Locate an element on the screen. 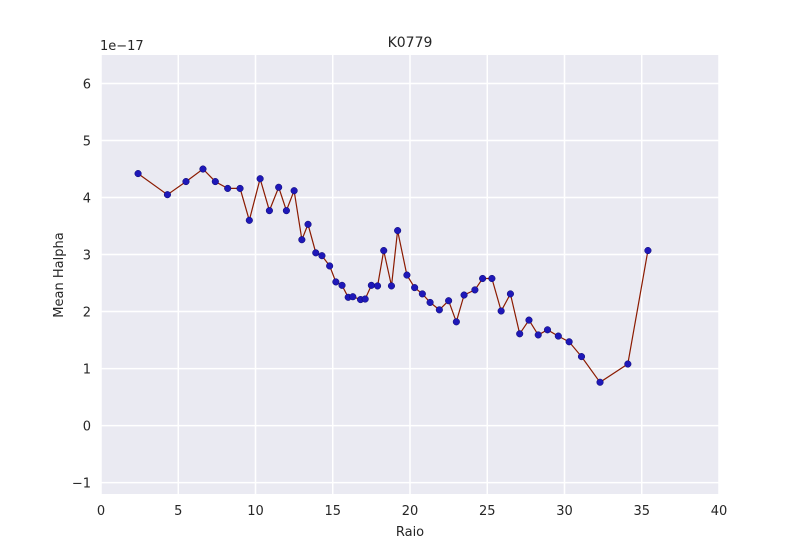 Image resolution: width=800 pixels, height=550 pixels. y-tick-label: −1 is located at coordinates (81, 484).